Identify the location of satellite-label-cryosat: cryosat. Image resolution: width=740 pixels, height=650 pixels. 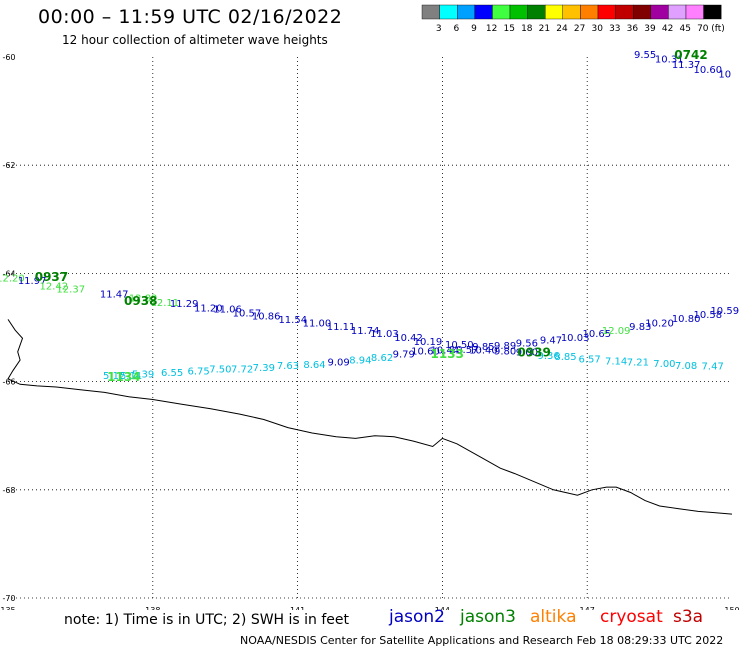
(631, 617).